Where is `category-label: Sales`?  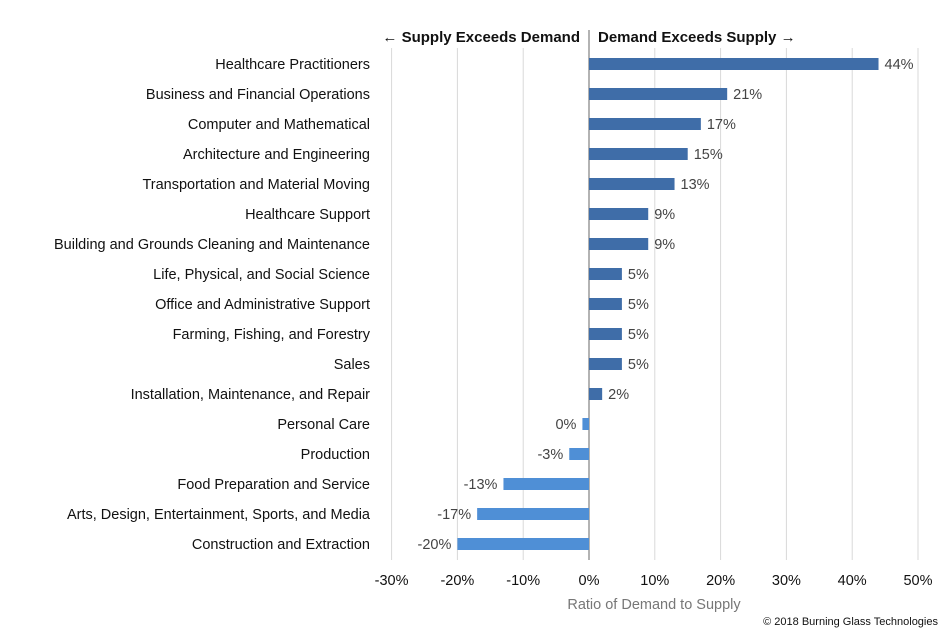 category-label: Sales is located at coordinates (352, 365).